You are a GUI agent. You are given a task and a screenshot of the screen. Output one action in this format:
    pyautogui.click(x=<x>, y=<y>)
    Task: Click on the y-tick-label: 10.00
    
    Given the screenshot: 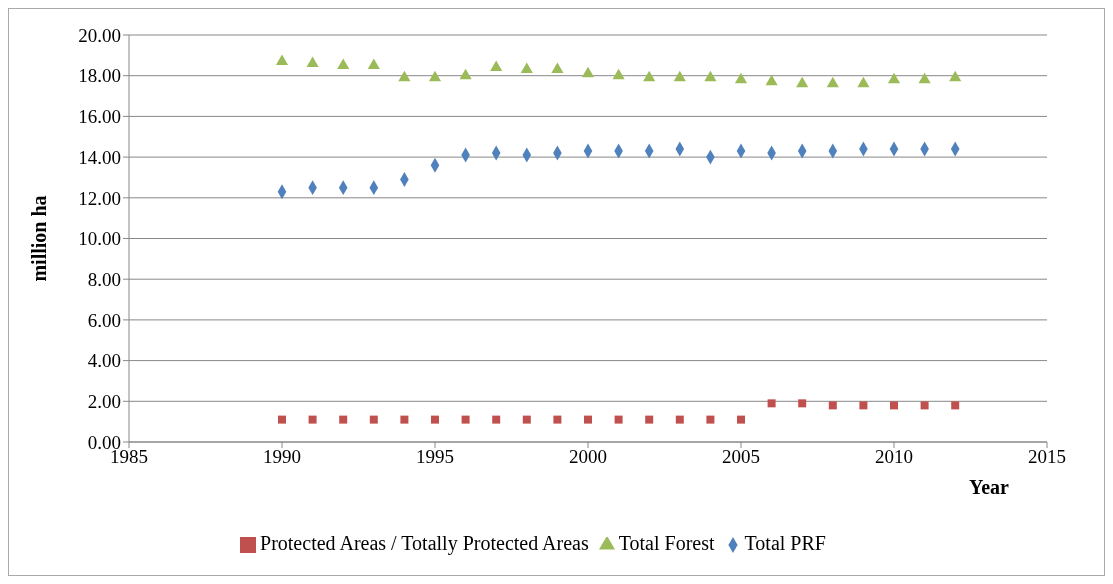 What is the action you would take?
    pyautogui.click(x=99, y=239)
    